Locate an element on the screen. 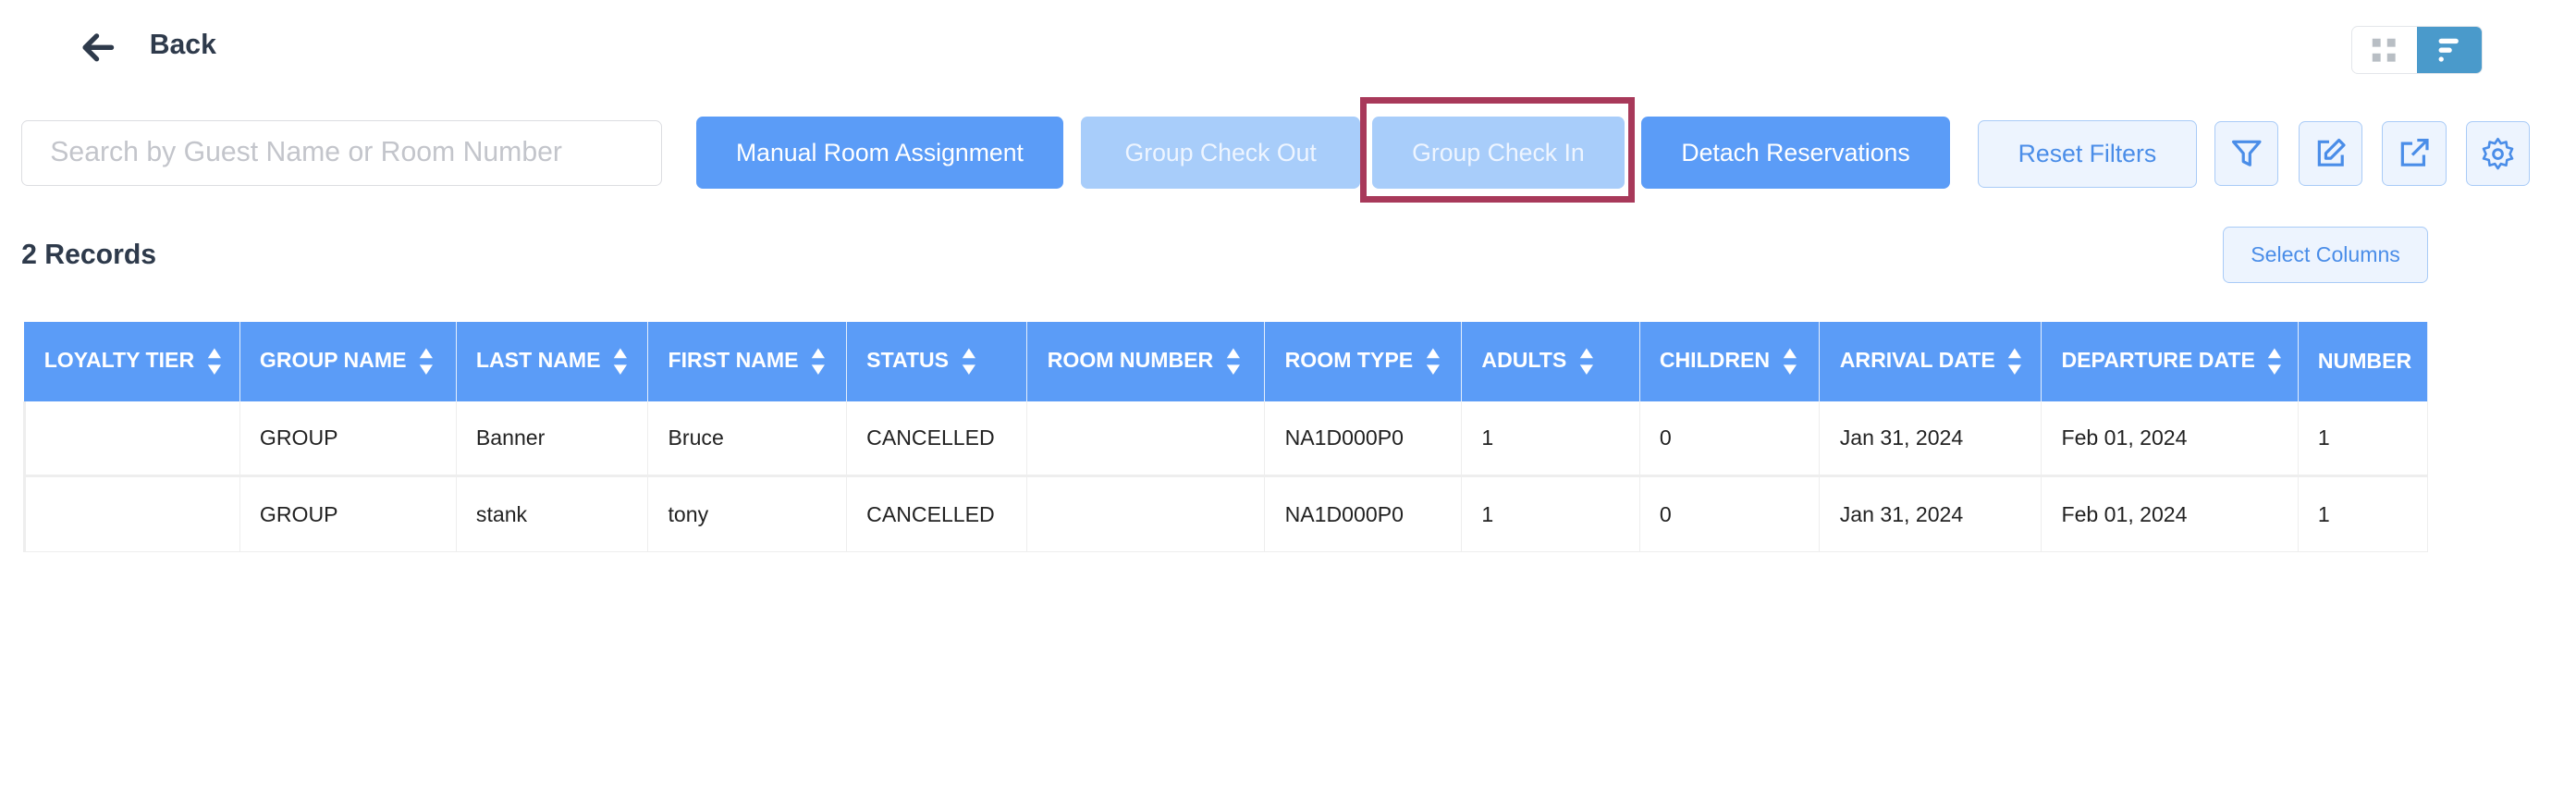  column-header-label: DEPARTURE DATE is located at coordinates (2158, 359).